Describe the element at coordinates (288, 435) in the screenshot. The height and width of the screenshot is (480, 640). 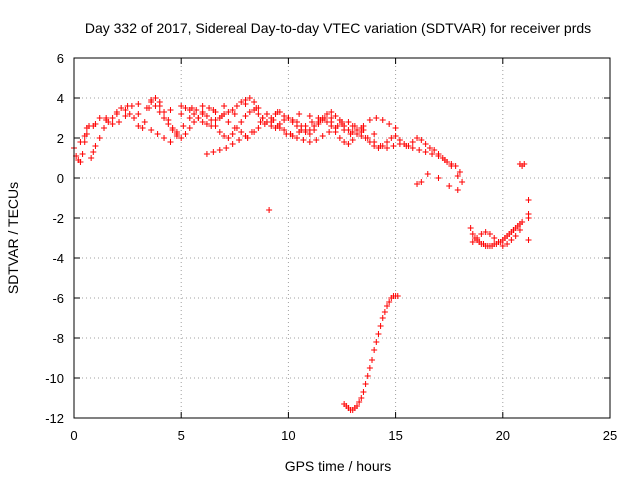
I see `x-tick-label: 10` at that location.